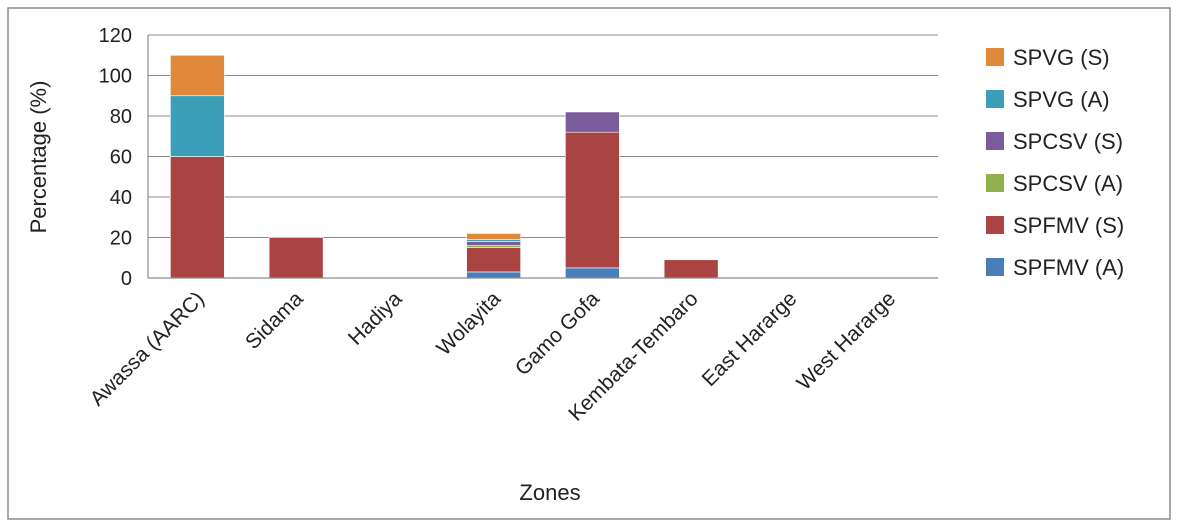 The image size is (1178, 532). Describe the element at coordinates (1068, 225) in the screenshot. I see `legend-label: SPFMV (S)` at that location.